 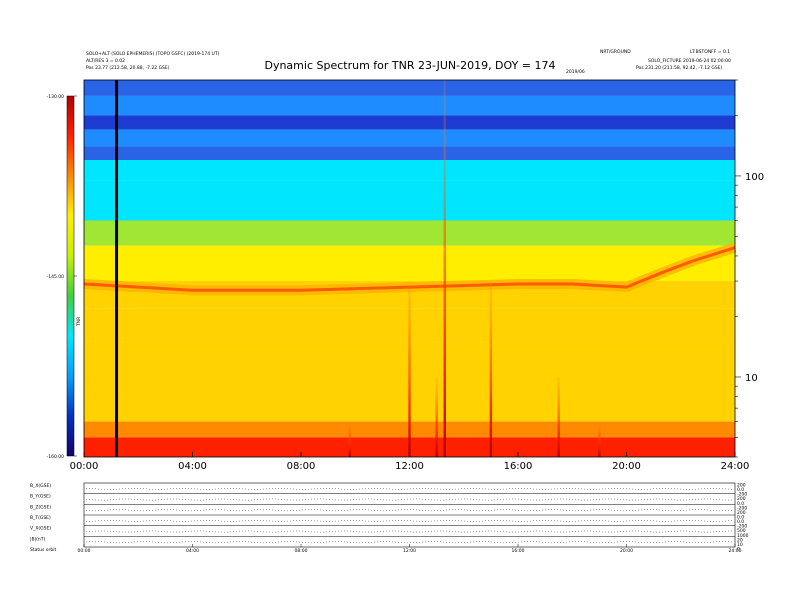 I want to click on sub-panel-label: B_X(GSE), so click(x=40, y=486).